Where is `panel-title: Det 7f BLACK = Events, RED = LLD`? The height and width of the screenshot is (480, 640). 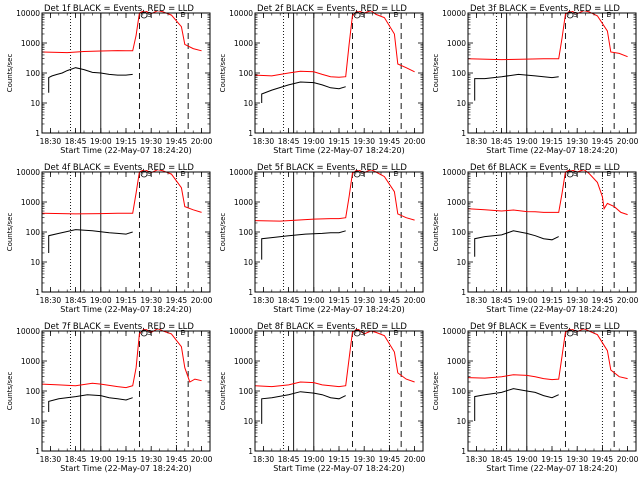
panel-title: Det 7f BLACK = Events, RED = LLD is located at coordinates (119, 327).